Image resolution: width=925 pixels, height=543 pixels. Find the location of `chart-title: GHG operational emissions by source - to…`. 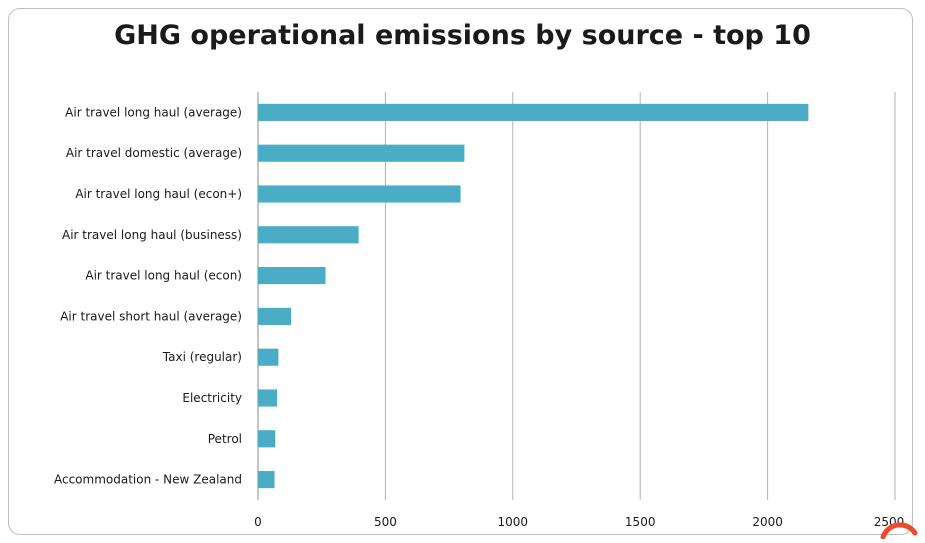

chart-title: GHG operational emissions by source - to… is located at coordinates (462, 35).